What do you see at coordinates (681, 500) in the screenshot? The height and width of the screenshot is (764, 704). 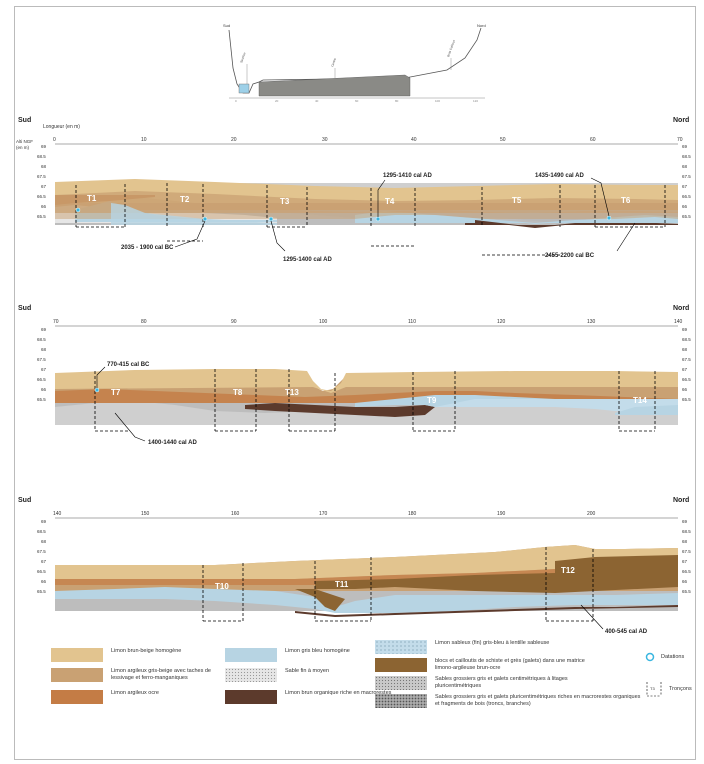 I see `section3-north: Nord` at bounding box center [681, 500].